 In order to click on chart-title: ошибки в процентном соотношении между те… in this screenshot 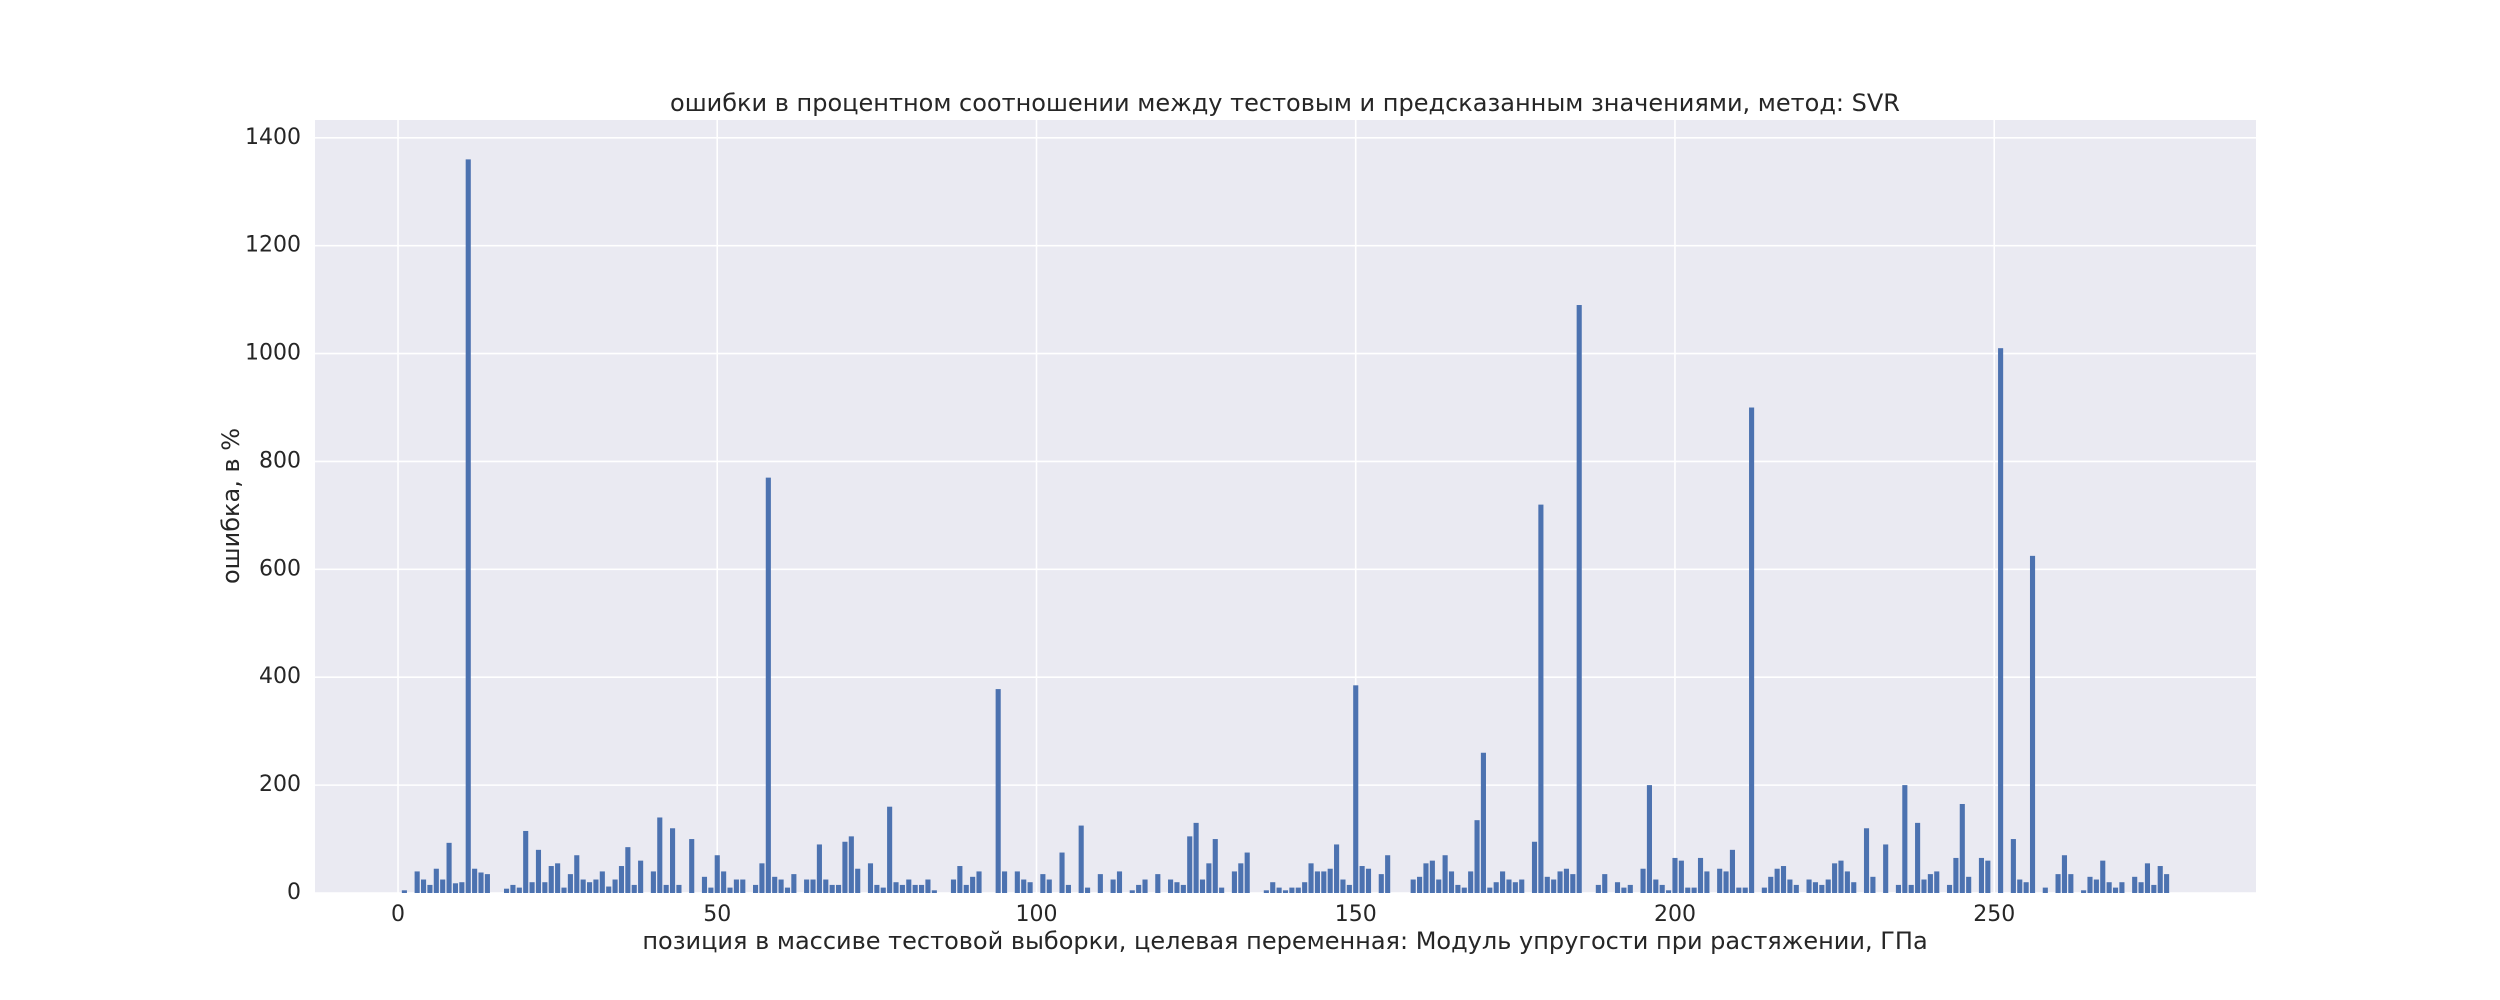, I will do `click(1285, 103)`.